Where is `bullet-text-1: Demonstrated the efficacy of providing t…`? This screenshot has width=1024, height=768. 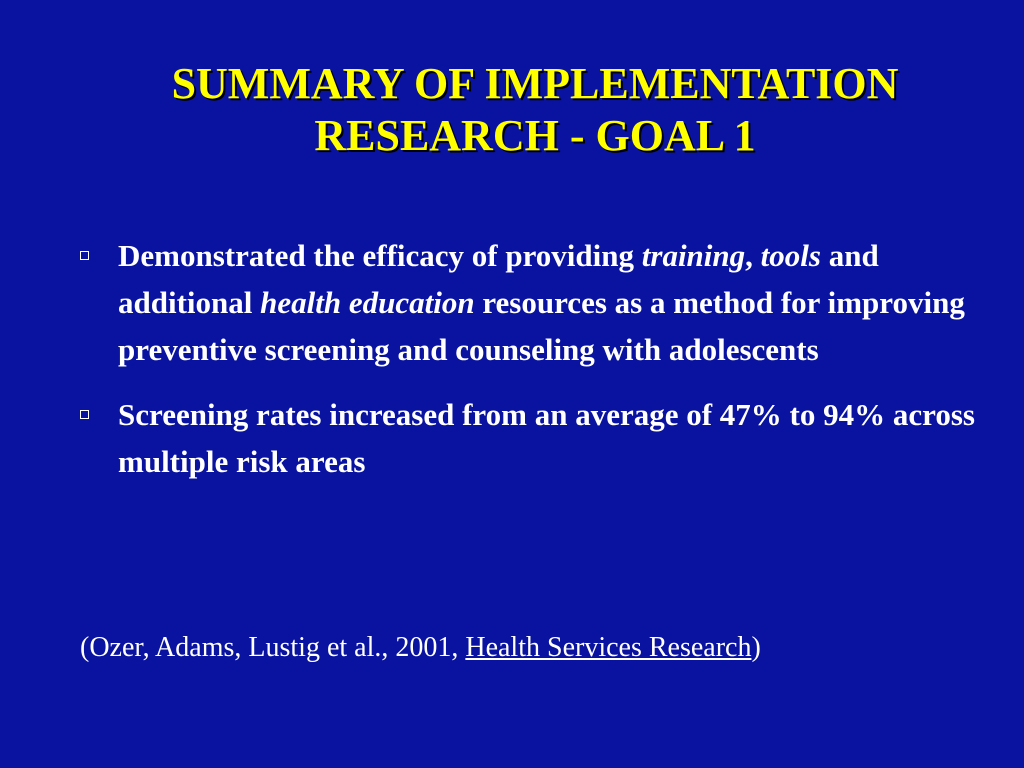 bullet-text-1: Demonstrated the efficacy of providing t… is located at coordinates (541, 302).